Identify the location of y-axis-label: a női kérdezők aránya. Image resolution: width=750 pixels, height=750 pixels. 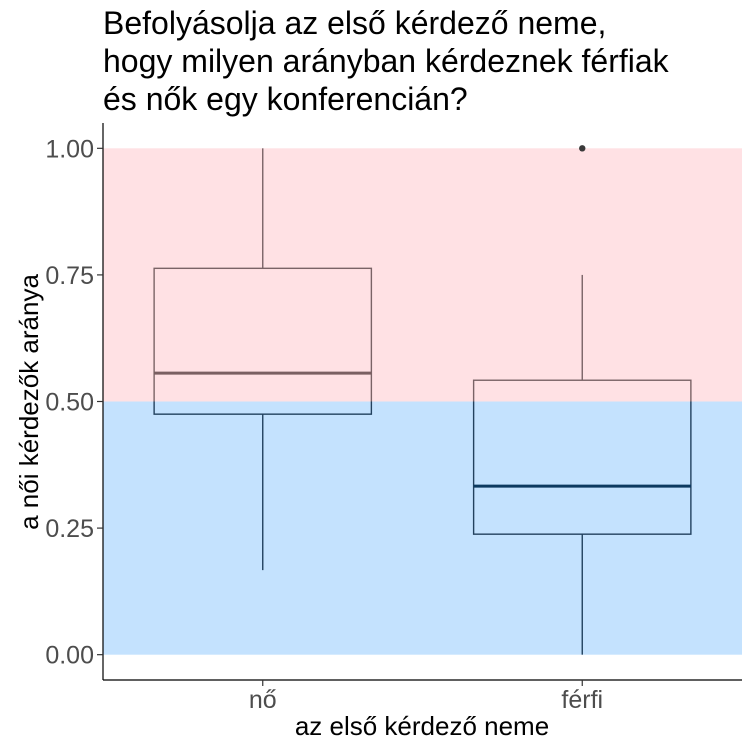
(29, 402).